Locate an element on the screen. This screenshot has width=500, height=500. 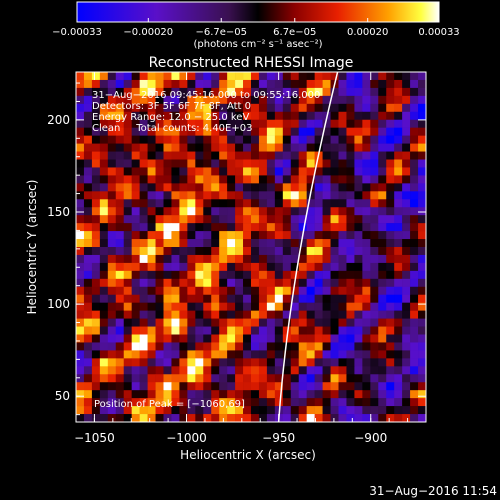
info-line-clean: Clean Total counts: 4.40E+03 is located at coordinates (172, 128).